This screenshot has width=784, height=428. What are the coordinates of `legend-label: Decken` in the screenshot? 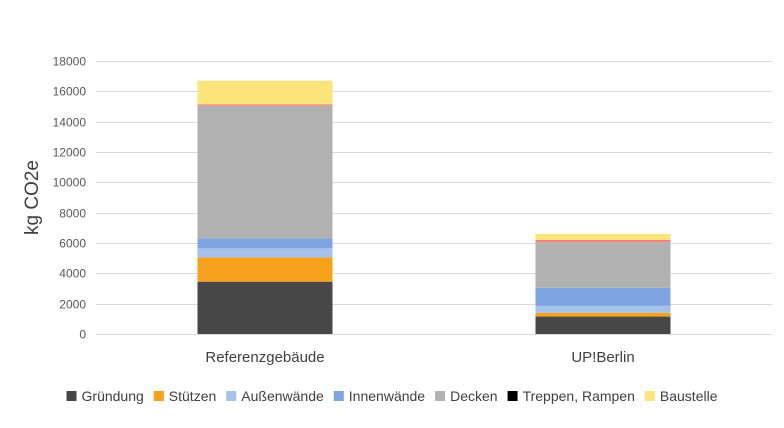 It's located at (473, 396).